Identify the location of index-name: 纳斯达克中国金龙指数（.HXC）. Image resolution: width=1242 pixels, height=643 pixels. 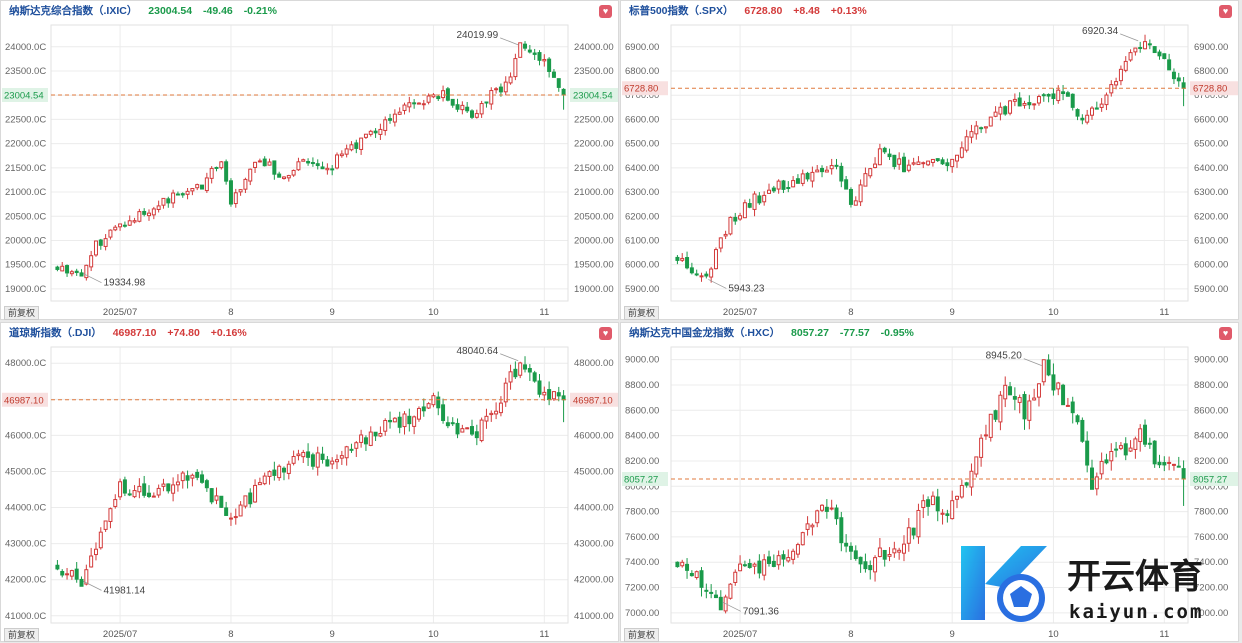
(705, 333).